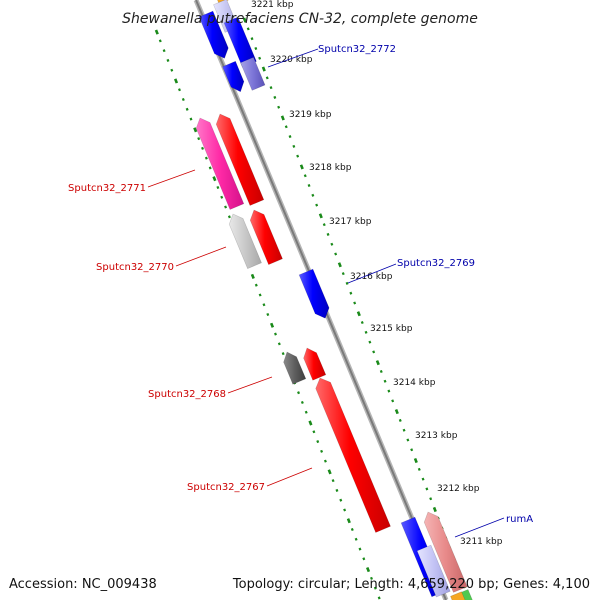 The width and height of the screenshot is (600, 600). Describe the element at coordinates (519, 519) in the screenshot. I see `label-ruma: rumA` at that location.